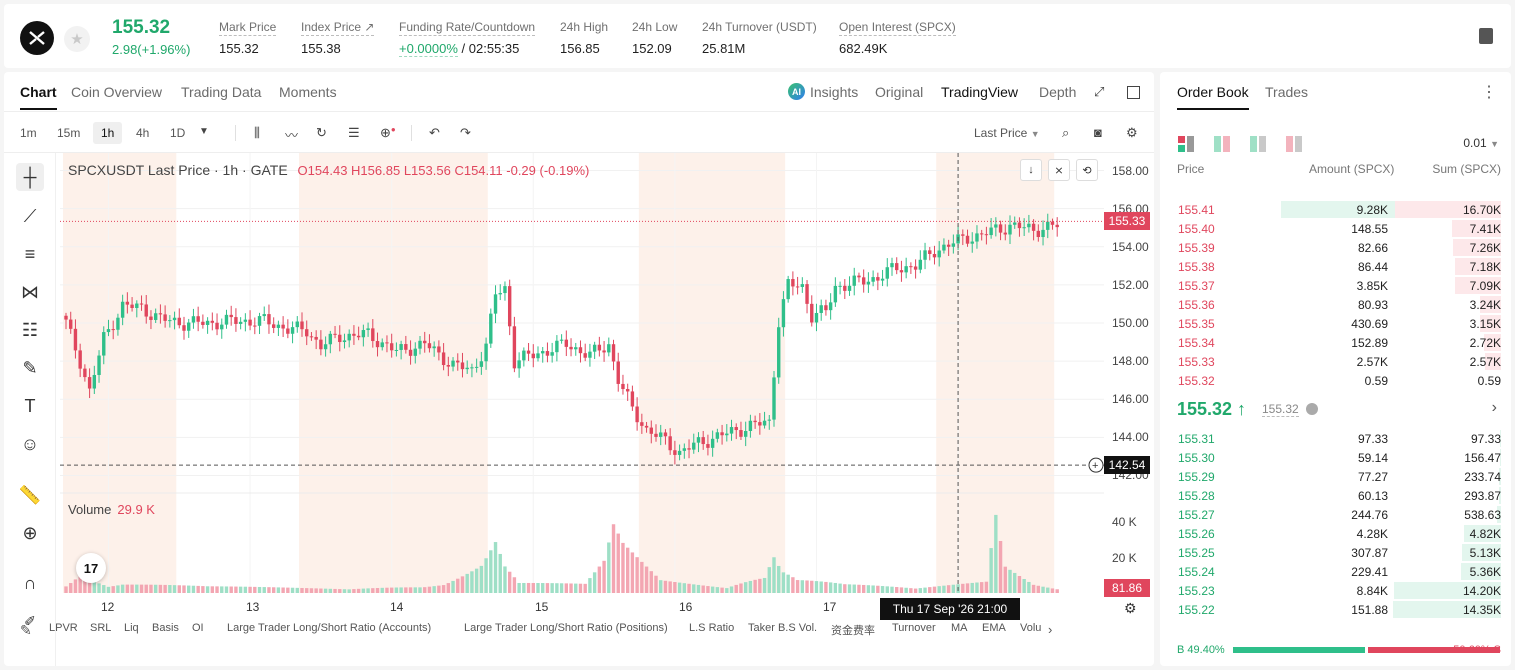  Describe the element at coordinates (26, 630) in the screenshot. I see `pencil-icon: ✎` at that location.